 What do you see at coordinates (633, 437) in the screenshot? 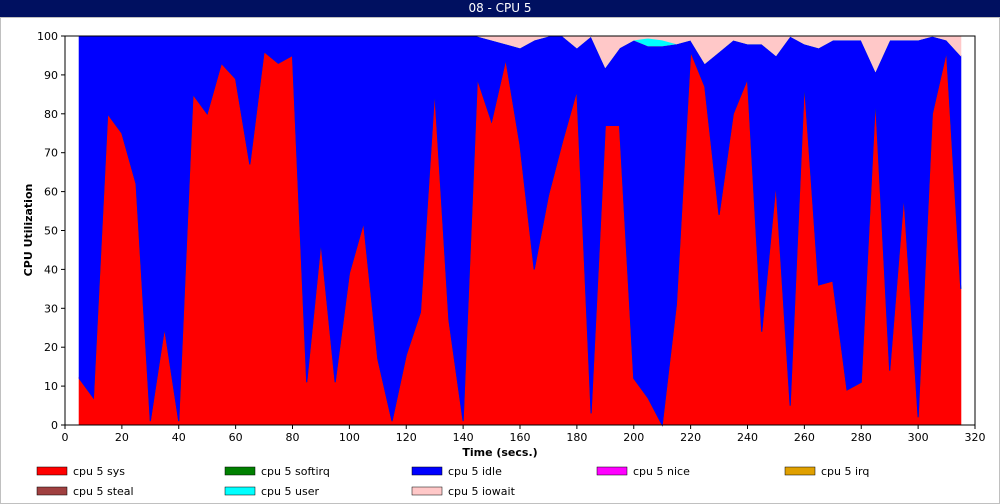
I see `x-tick-label: 200` at bounding box center [633, 437].